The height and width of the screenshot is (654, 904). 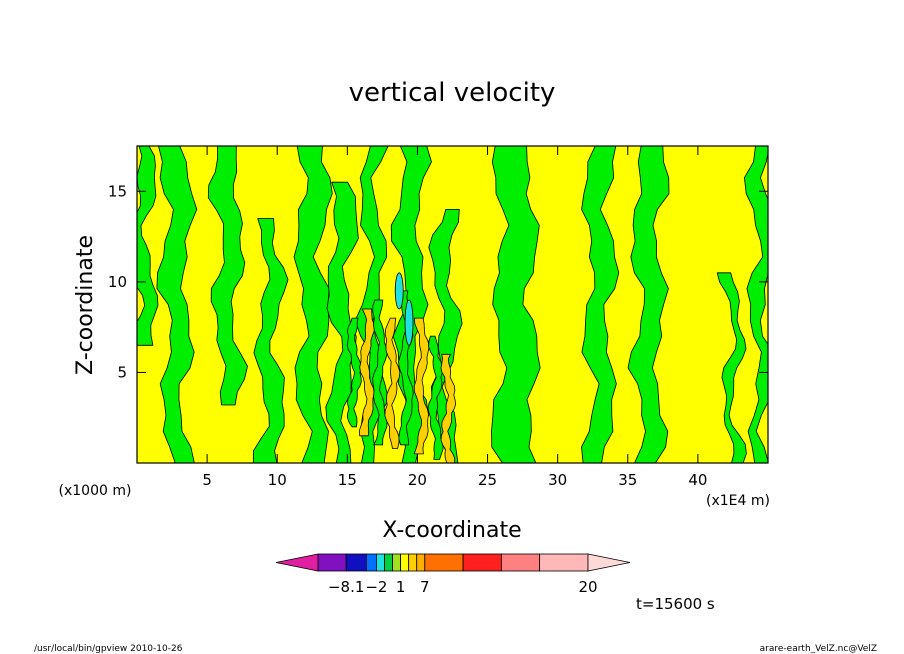 What do you see at coordinates (297, 562) in the screenshot?
I see `colorbar-low-arrow` at bounding box center [297, 562].